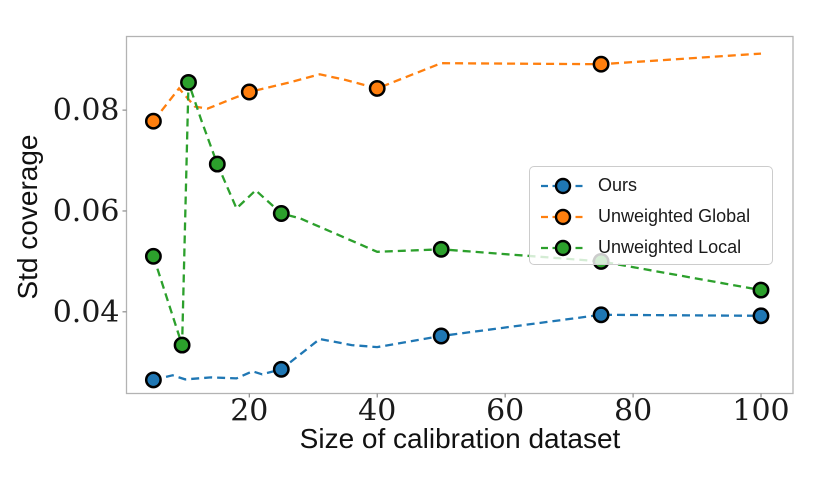  What do you see at coordinates (760, 411) in the screenshot?
I see `x-tick-label: 100` at bounding box center [760, 411].